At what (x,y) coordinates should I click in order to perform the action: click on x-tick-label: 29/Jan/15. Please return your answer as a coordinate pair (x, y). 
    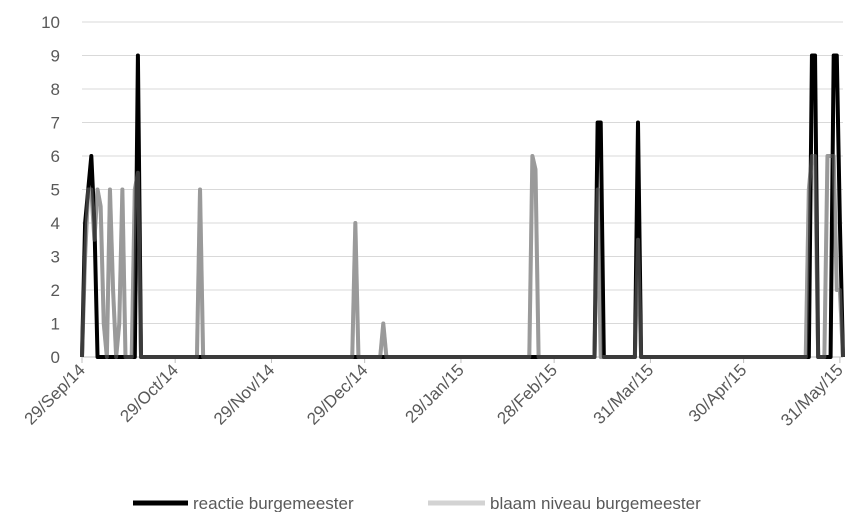
    Looking at the image, I should click on (435, 393).